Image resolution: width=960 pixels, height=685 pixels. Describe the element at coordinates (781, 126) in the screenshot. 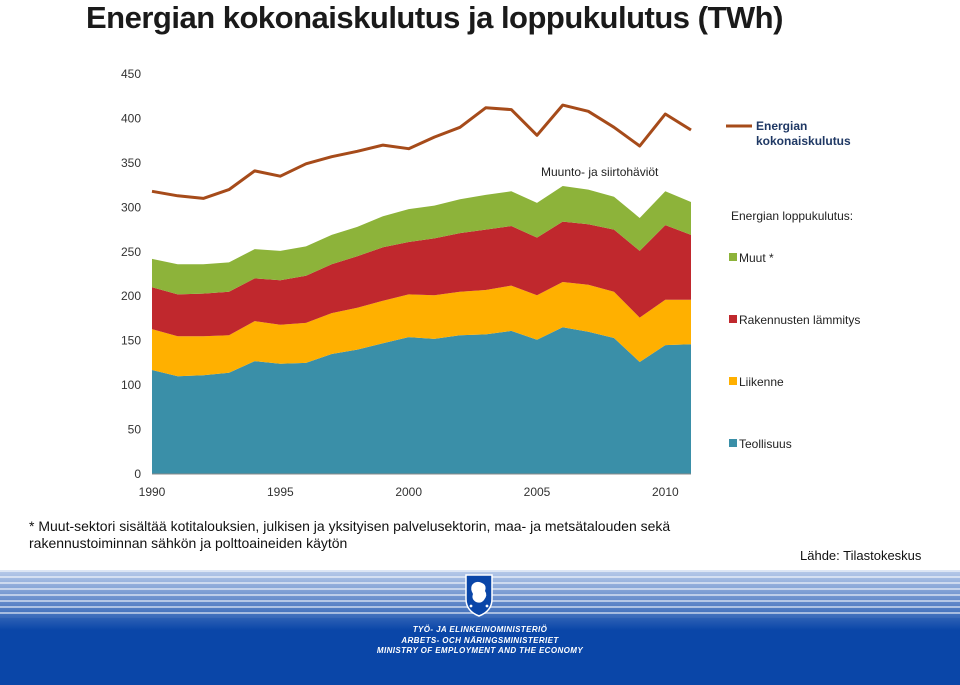

I see `legend-line-label: Energian` at that location.